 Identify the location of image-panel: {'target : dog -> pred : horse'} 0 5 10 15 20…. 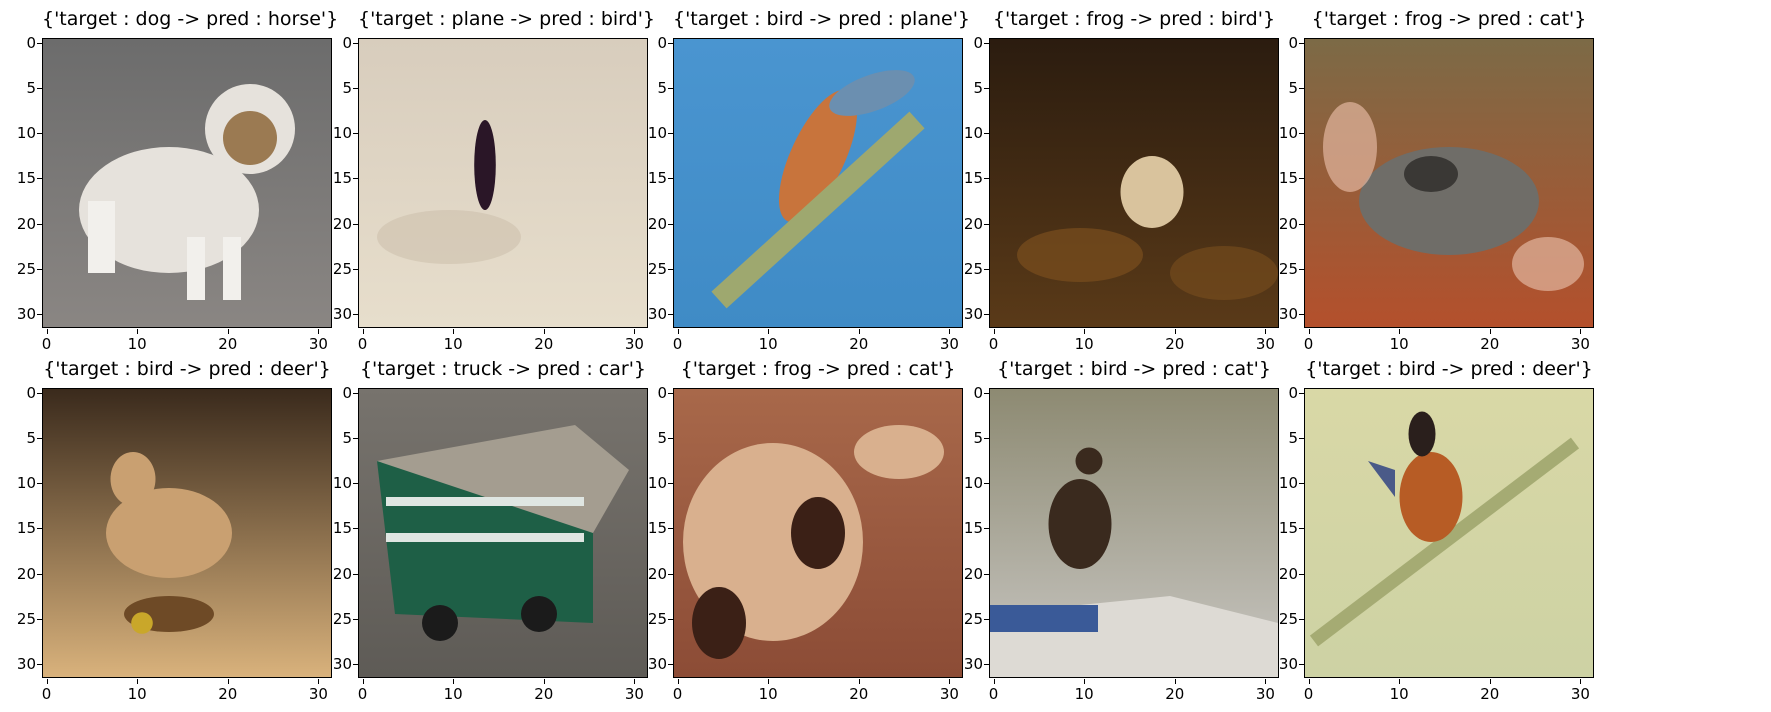
(170, 176).